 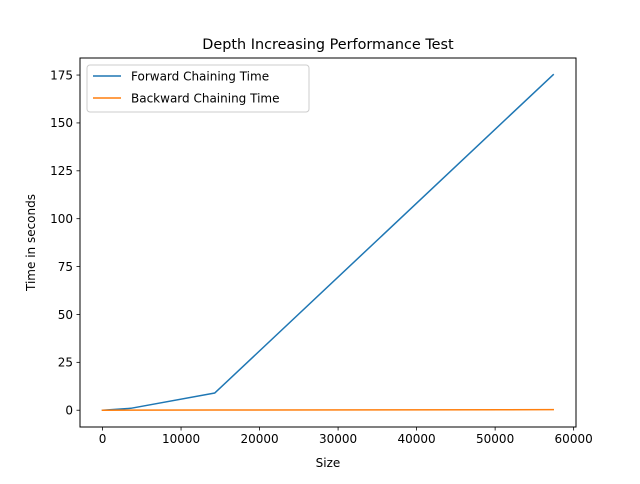 What do you see at coordinates (69, 411) in the screenshot?
I see `y-tick-label: 0` at bounding box center [69, 411].